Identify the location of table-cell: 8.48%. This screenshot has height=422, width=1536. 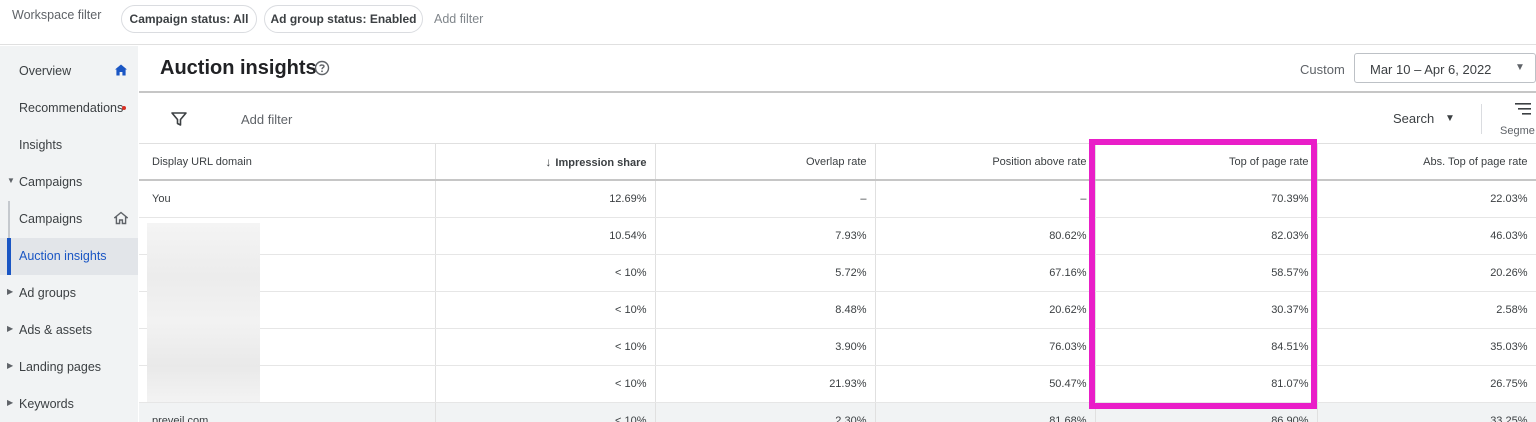
(765, 310).